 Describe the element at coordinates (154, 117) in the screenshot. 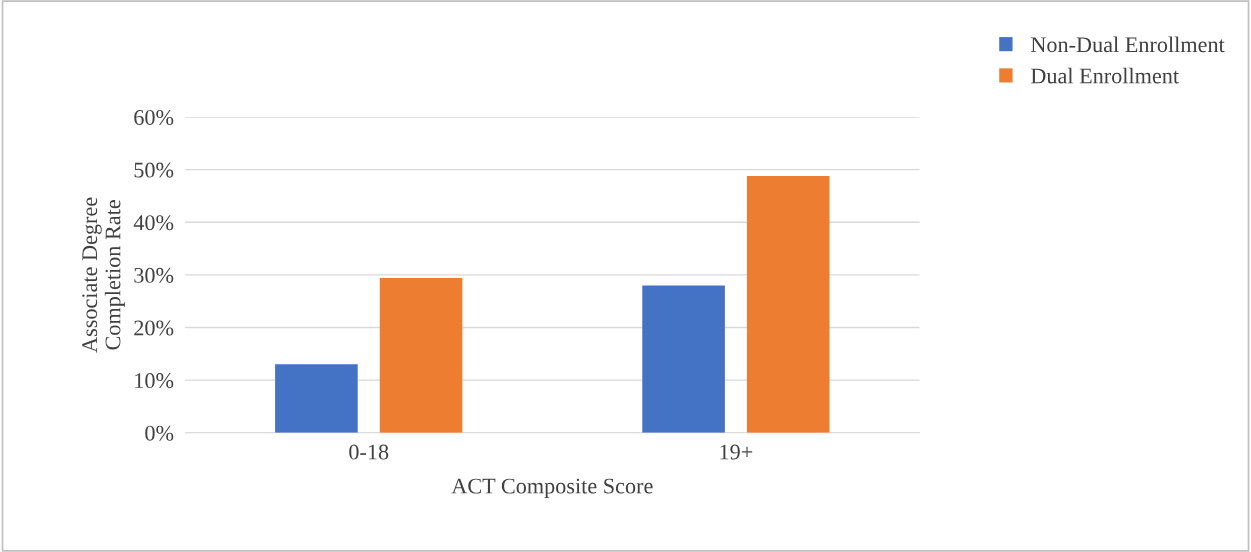

I see `y-tick-label: 60%` at that location.